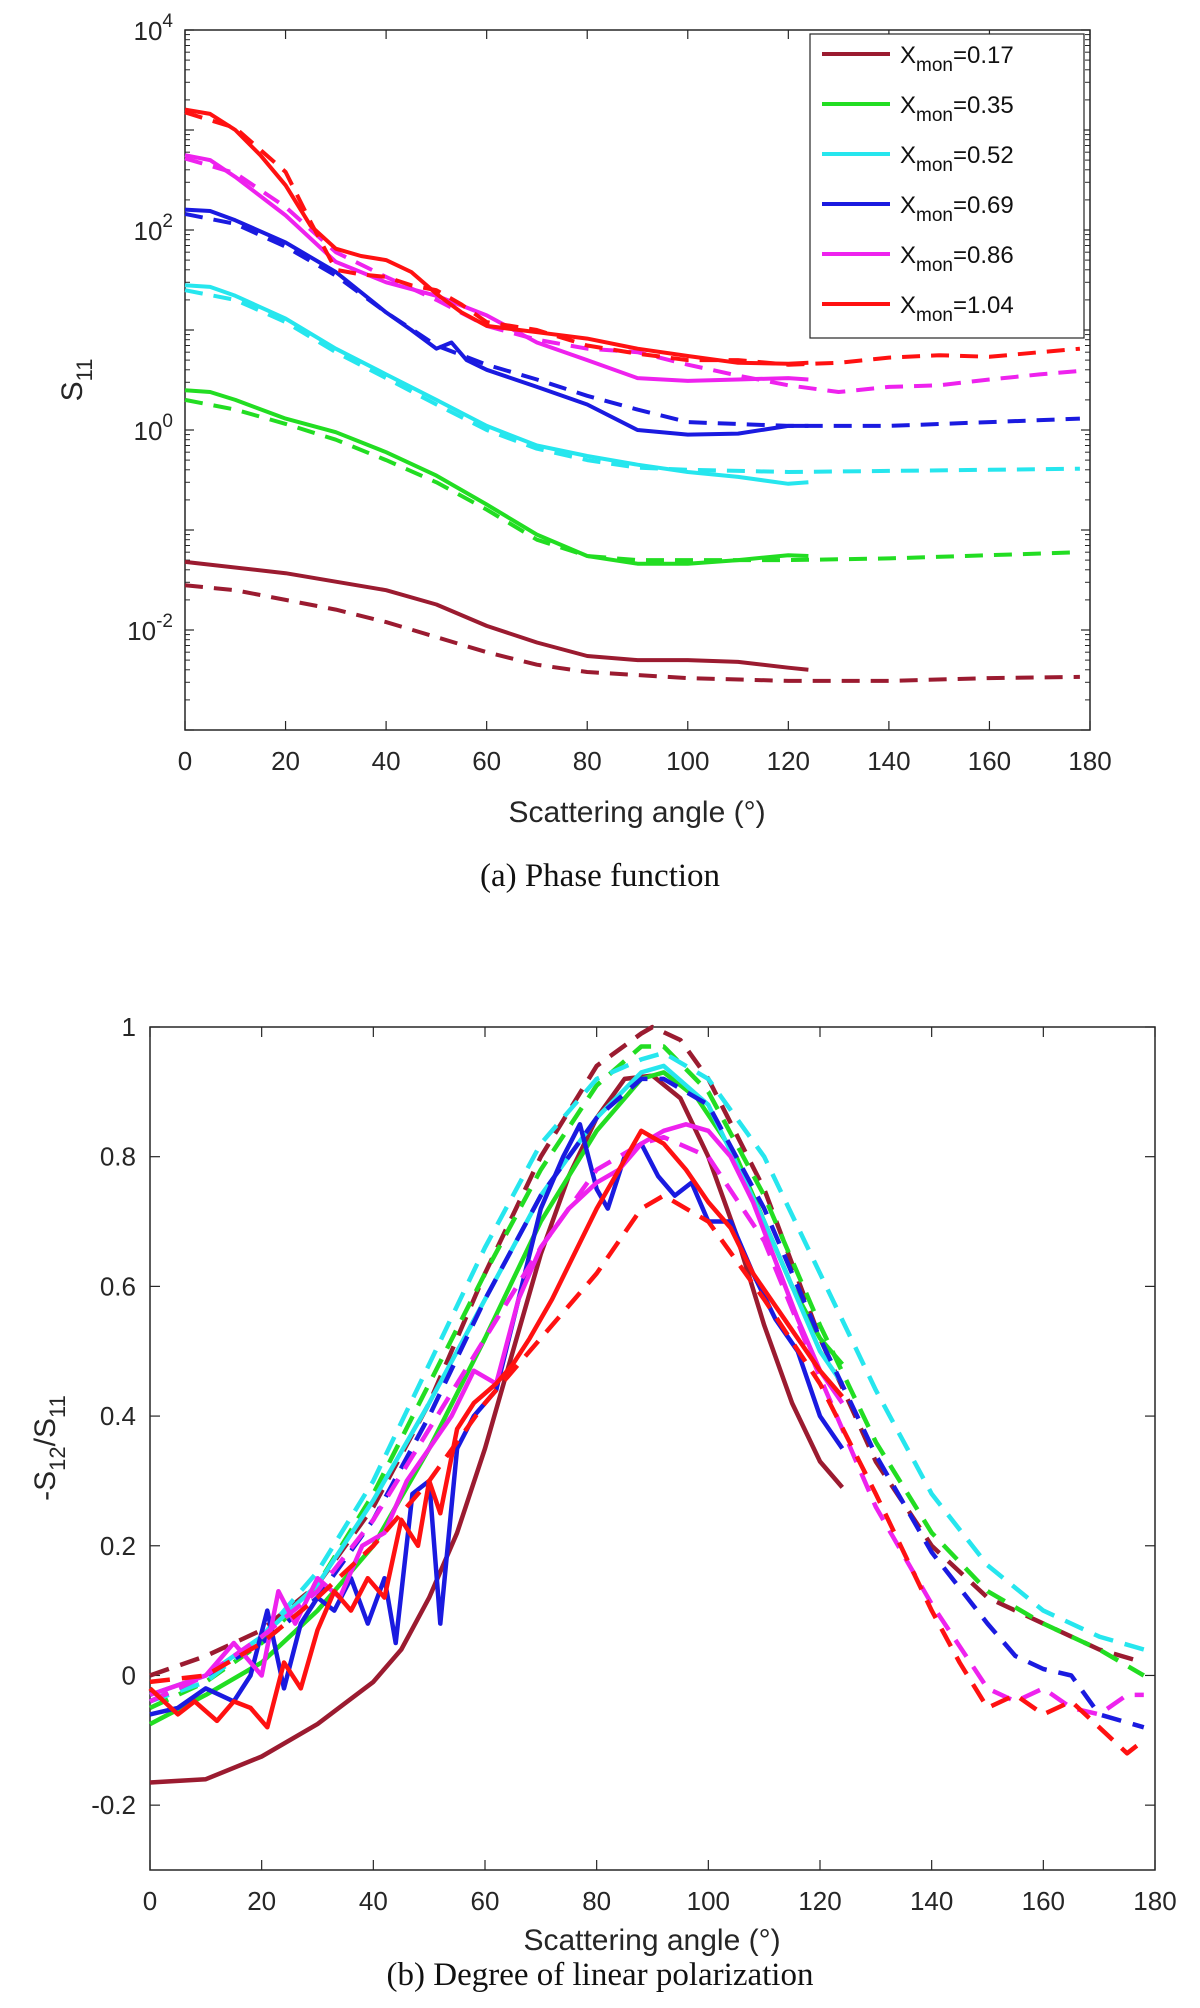 Image resolution: width=1200 pixels, height=2008 pixels. Describe the element at coordinates (386, 761) in the screenshot. I see `a-xtick-label: 40` at that location.